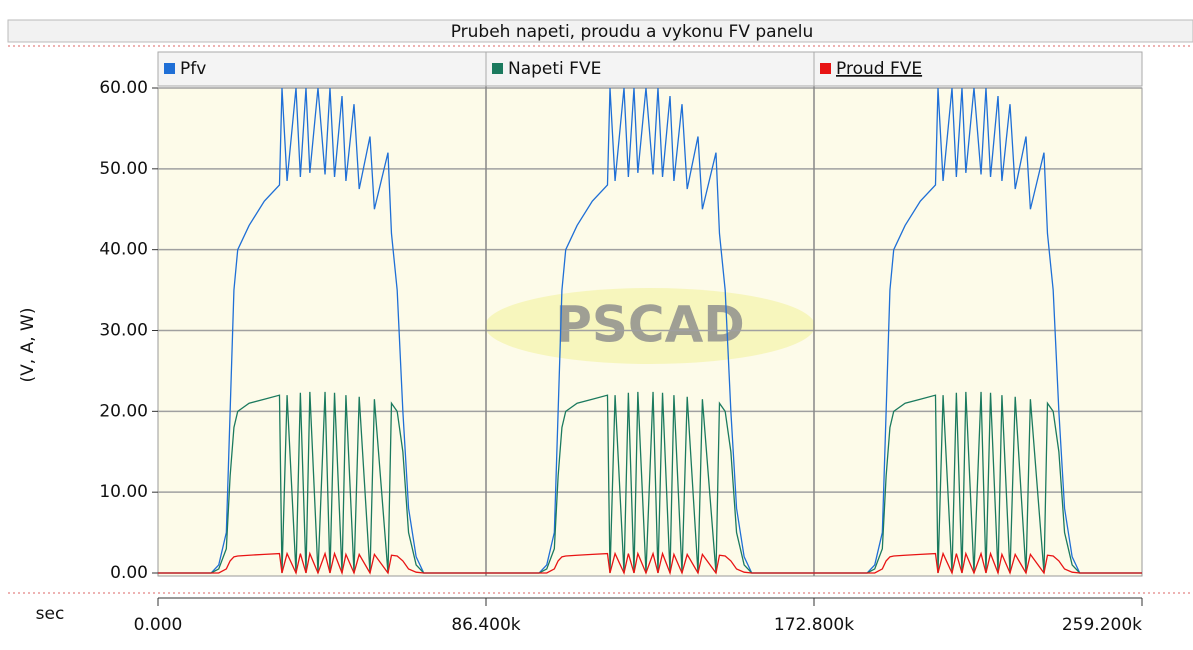 The image size is (1193, 650). Describe the element at coordinates (123, 250) in the screenshot. I see `y-tick-label: 40.00` at that location.